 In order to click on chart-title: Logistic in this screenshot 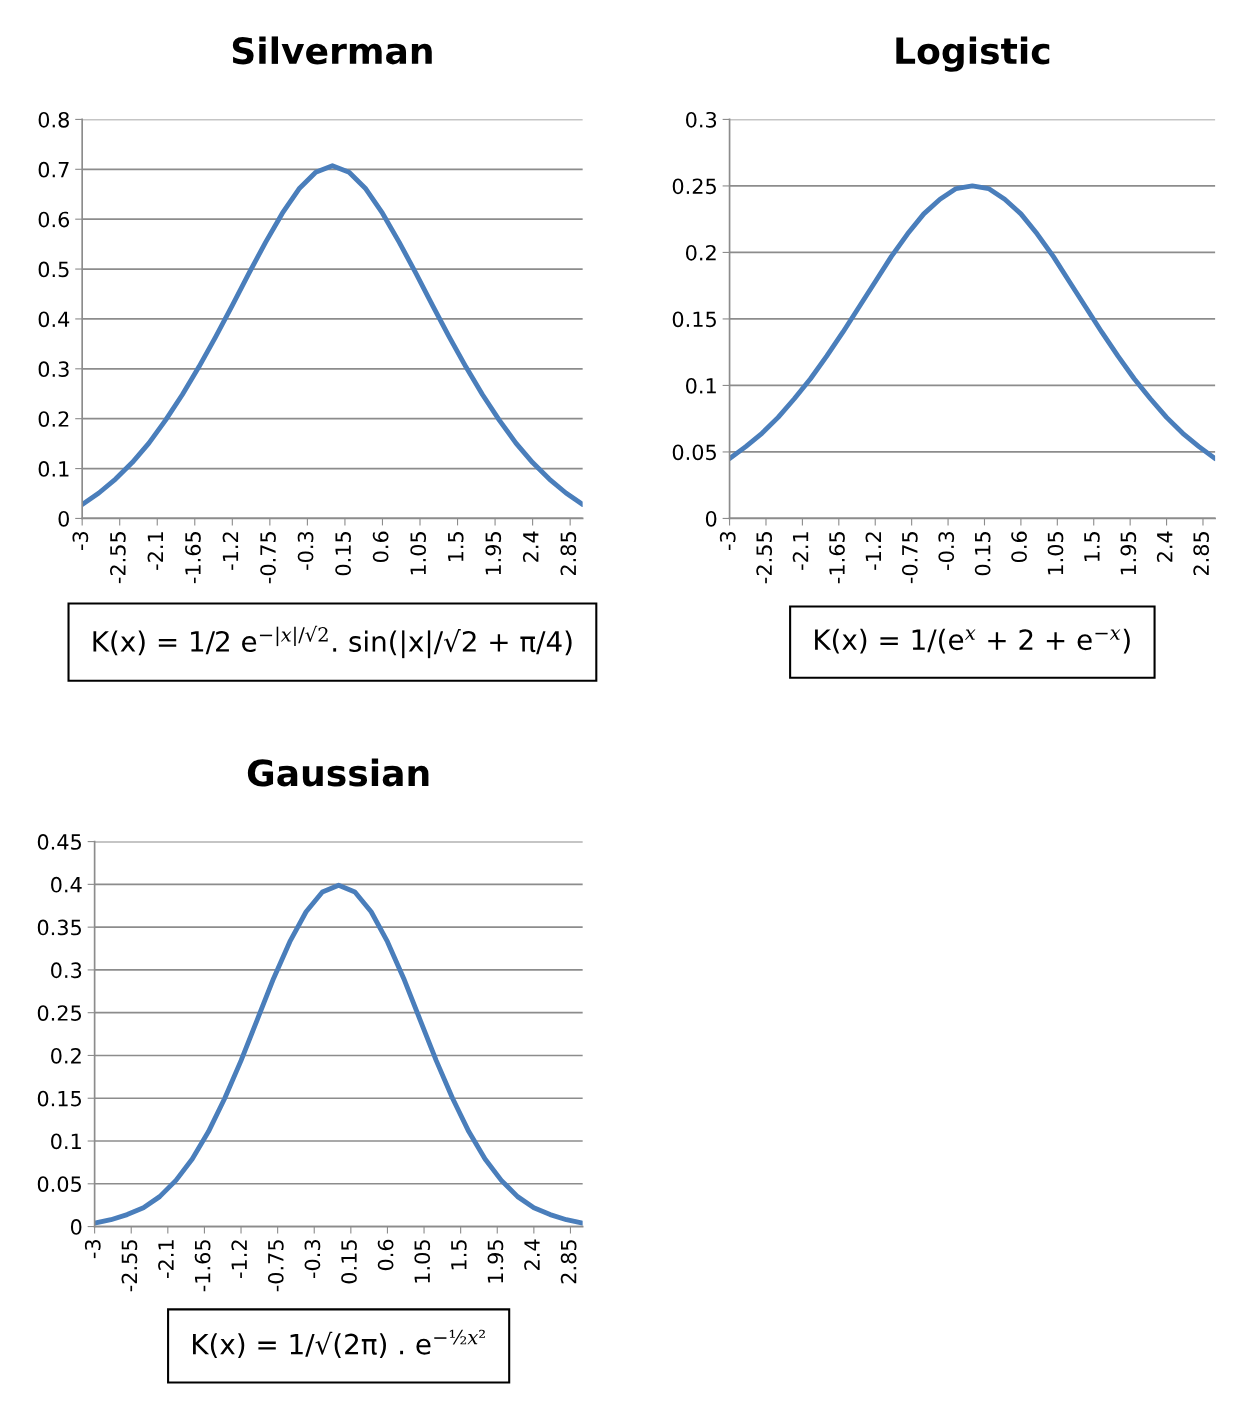, I will do `click(973, 54)`.